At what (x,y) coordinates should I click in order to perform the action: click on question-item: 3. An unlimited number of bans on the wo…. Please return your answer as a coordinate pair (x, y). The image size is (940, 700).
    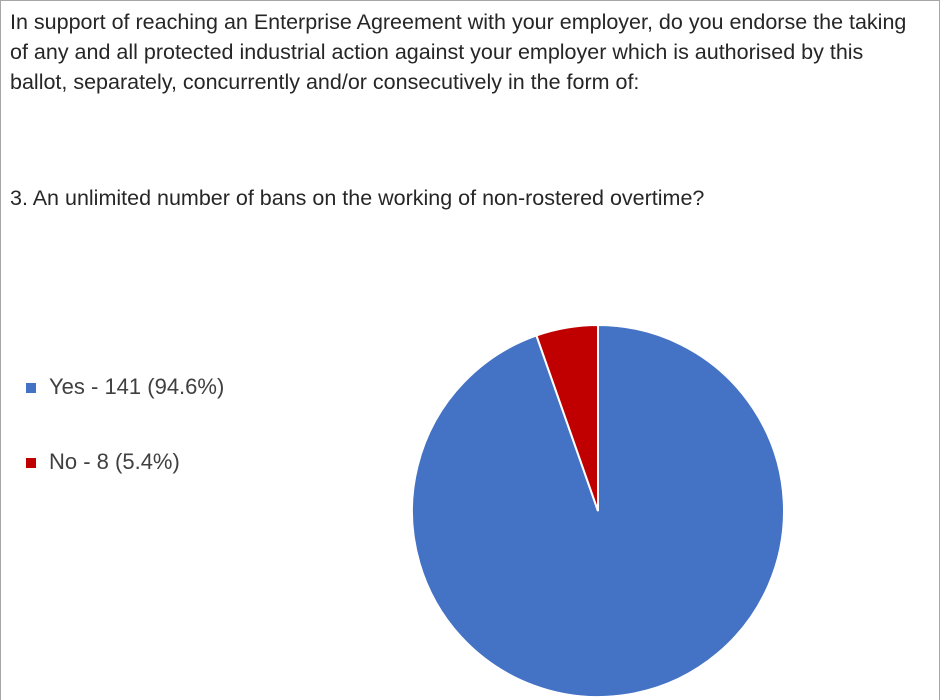
    Looking at the image, I should click on (357, 198).